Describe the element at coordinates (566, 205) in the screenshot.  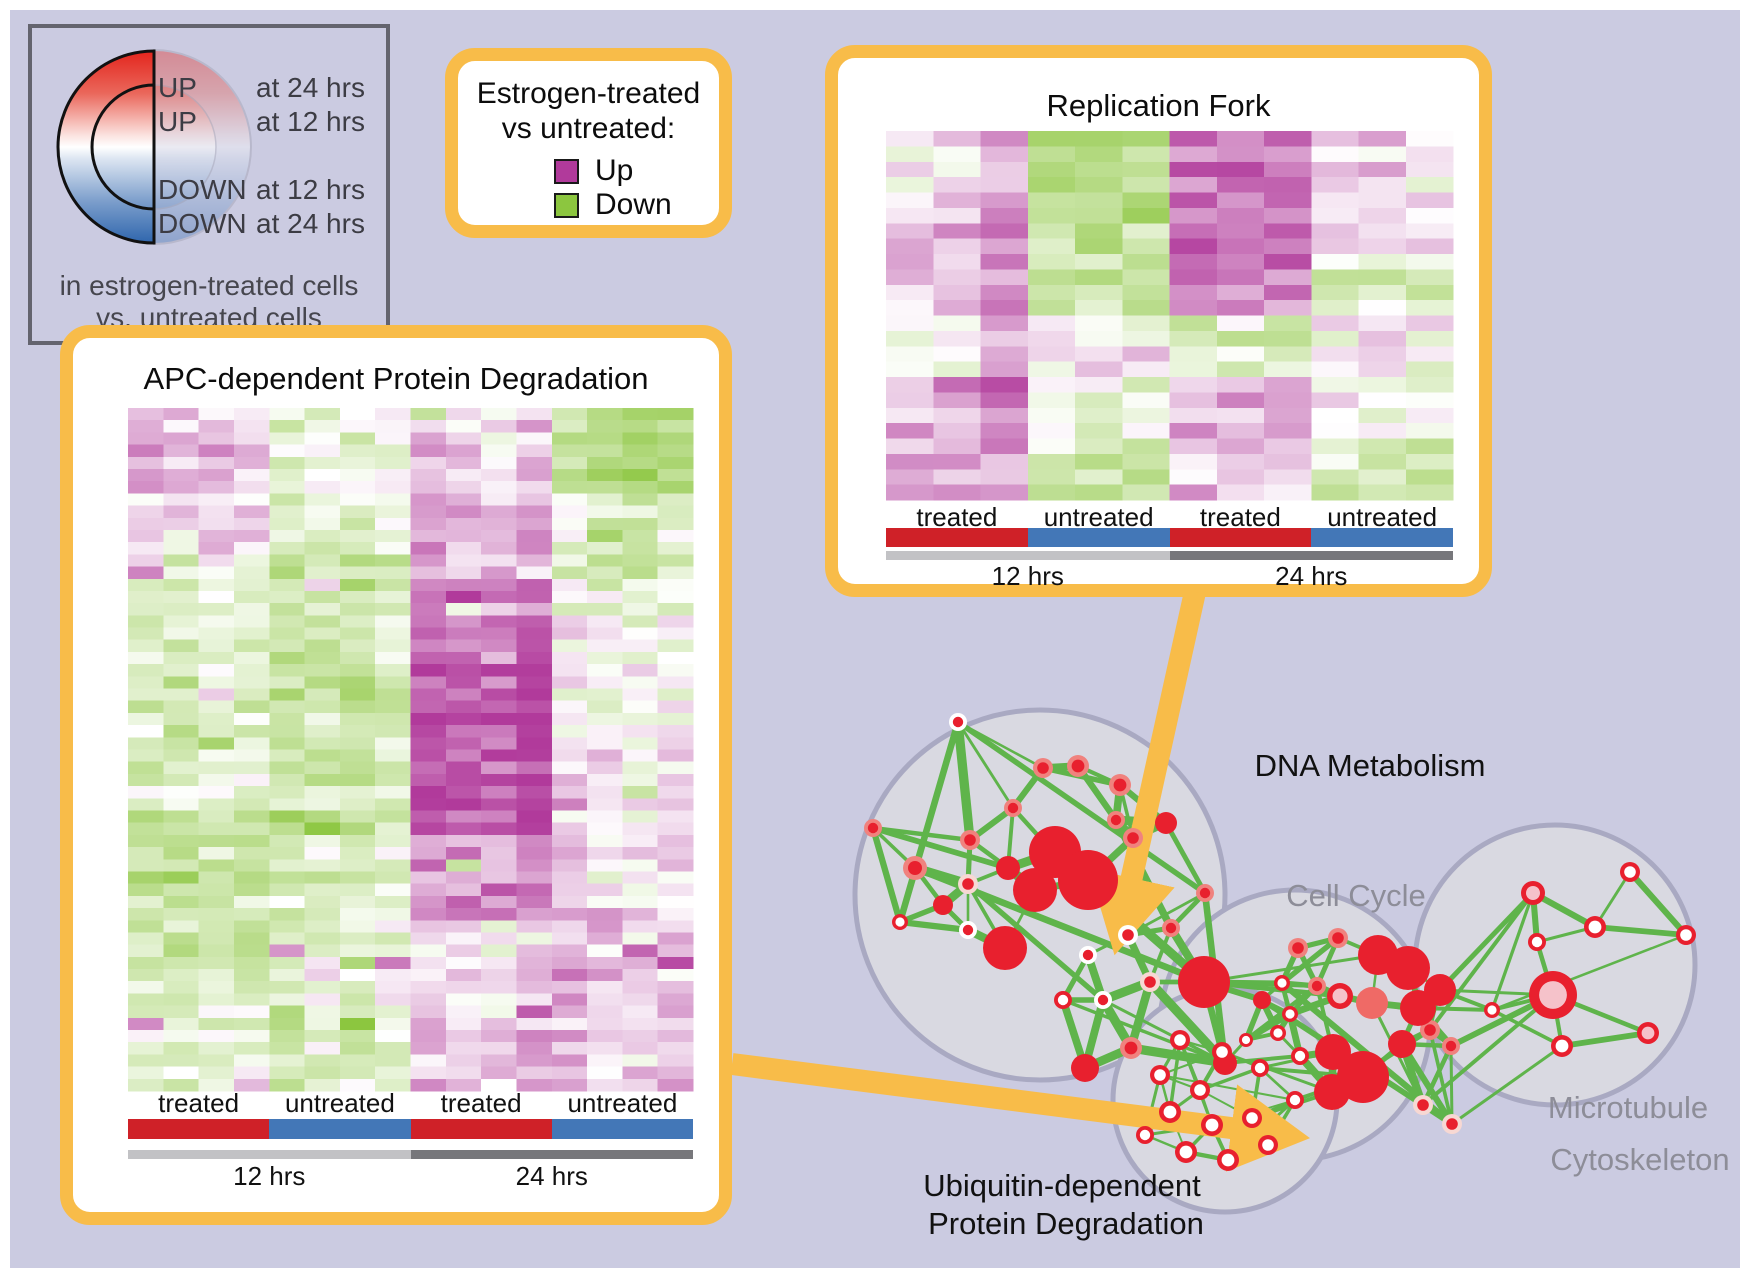
I see `down-color-swatch` at that location.